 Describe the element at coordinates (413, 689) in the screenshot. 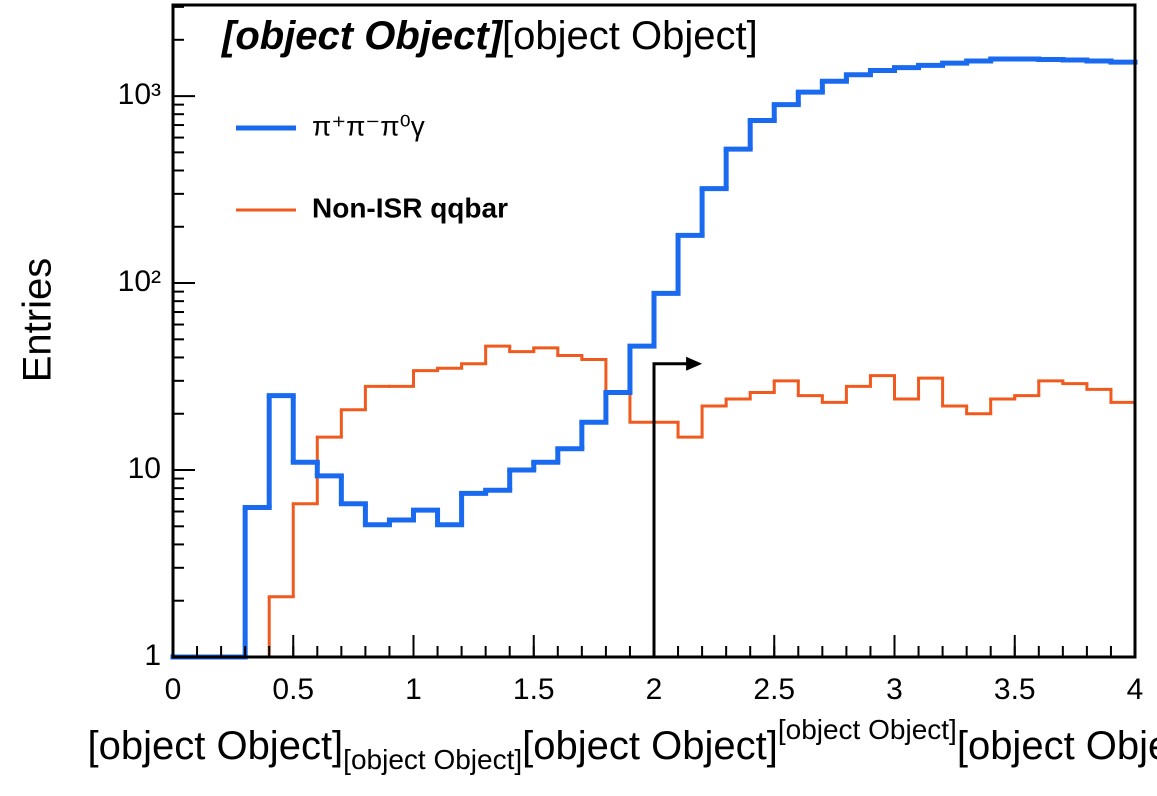

I see `x-tick-label: 1` at that location.